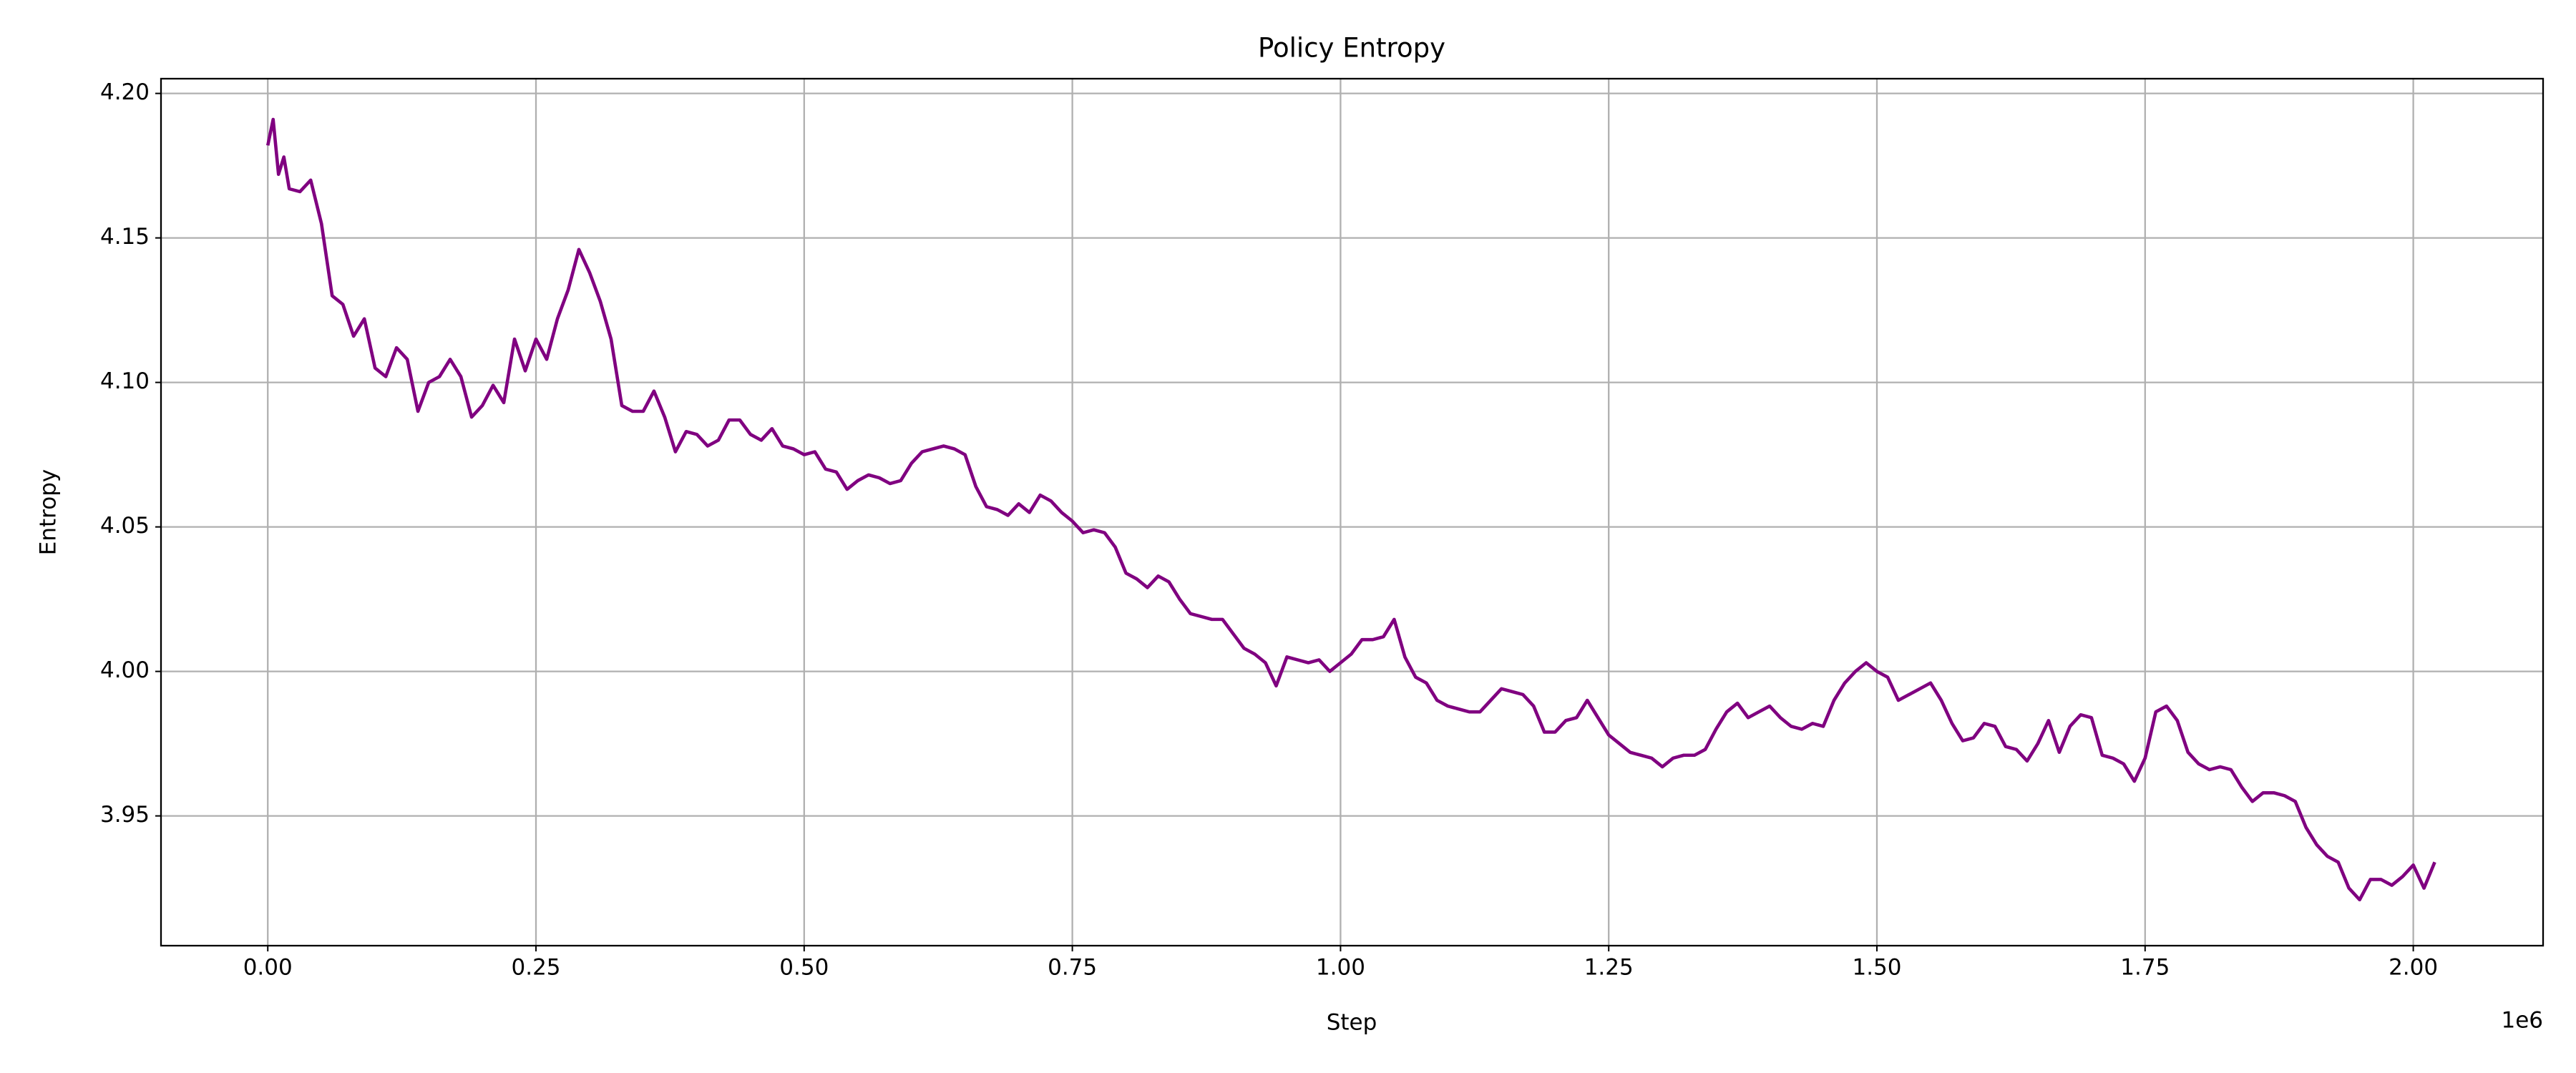 The width and height of the screenshot is (2576, 1073). What do you see at coordinates (125, 526) in the screenshot?
I see `y-tick-label: 4.05` at bounding box center [125, 526].